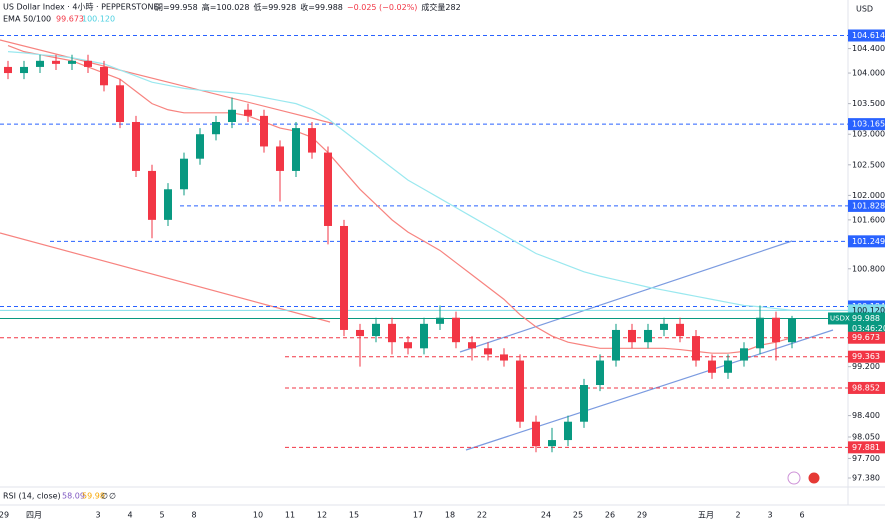  I want to click on x-tick-label: 3, so click(769, 515).